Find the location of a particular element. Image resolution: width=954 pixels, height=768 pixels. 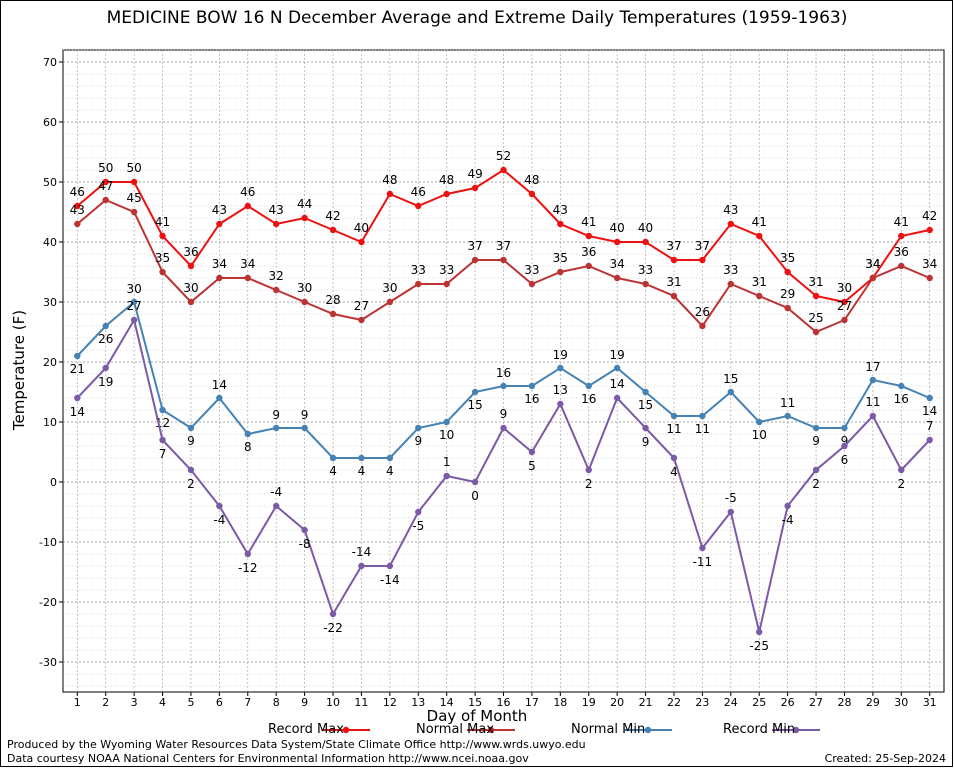

data-label: 16 is located at coordinates (503, 373).